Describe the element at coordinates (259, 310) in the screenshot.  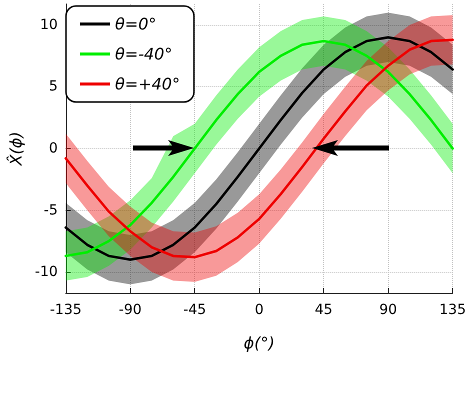
I see `x-tick-label: 0` at that location.